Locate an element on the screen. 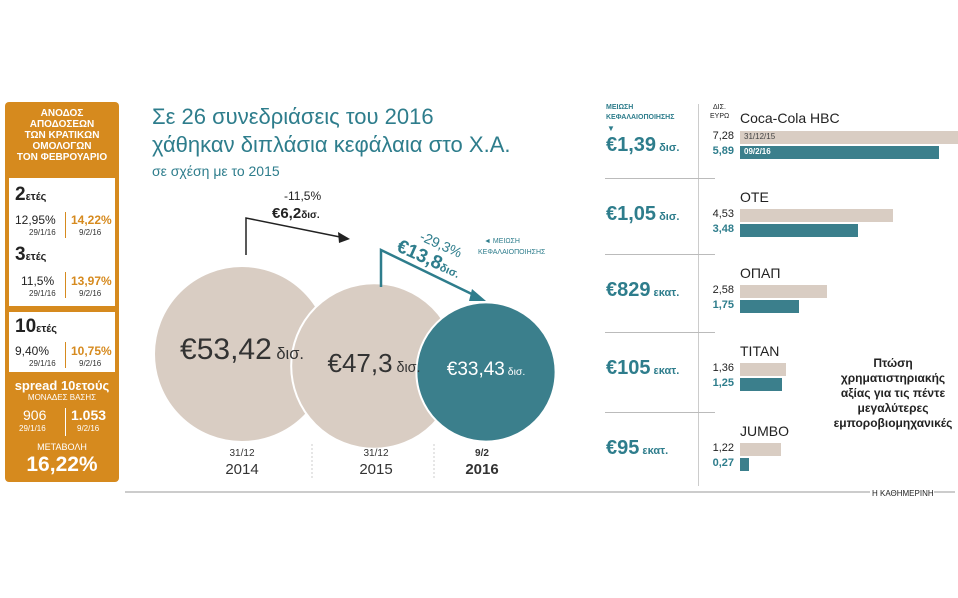 The width and height of the screenshot is (958, 598). note-line: χρηματιστηριακής is located at coordinates (893, 378).